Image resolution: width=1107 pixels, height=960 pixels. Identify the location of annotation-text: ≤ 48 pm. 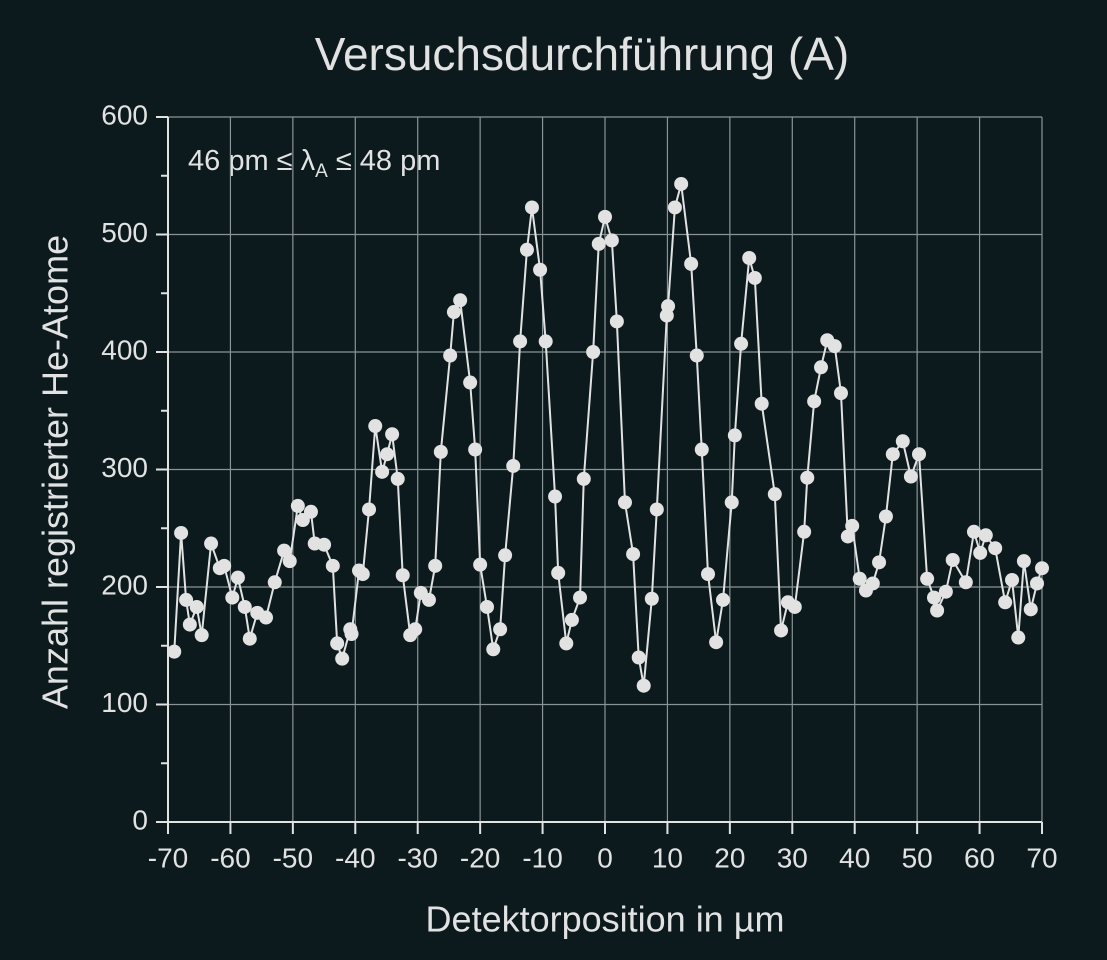
(388, 161).